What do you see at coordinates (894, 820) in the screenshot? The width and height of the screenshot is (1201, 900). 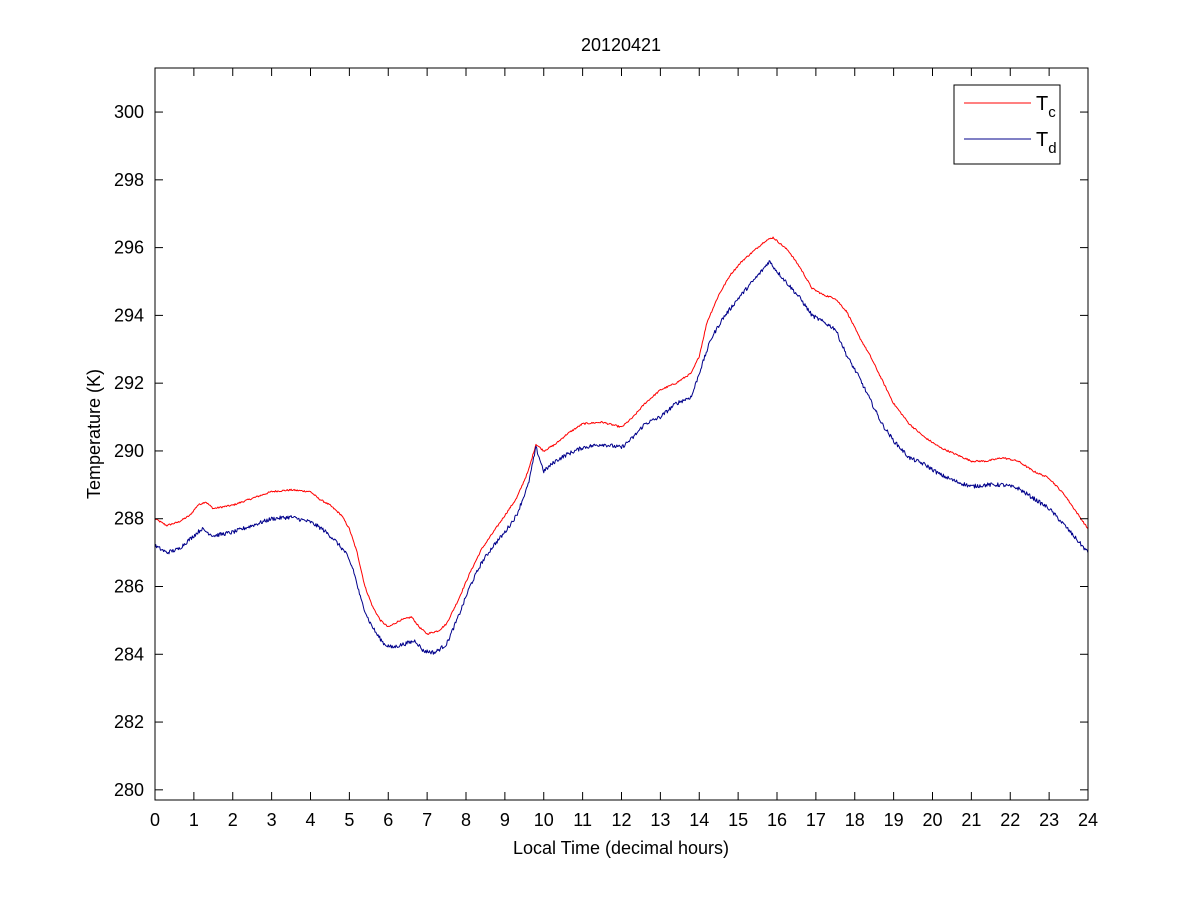 I see `x-tick-label: 19` at bounding box center [894, 820].